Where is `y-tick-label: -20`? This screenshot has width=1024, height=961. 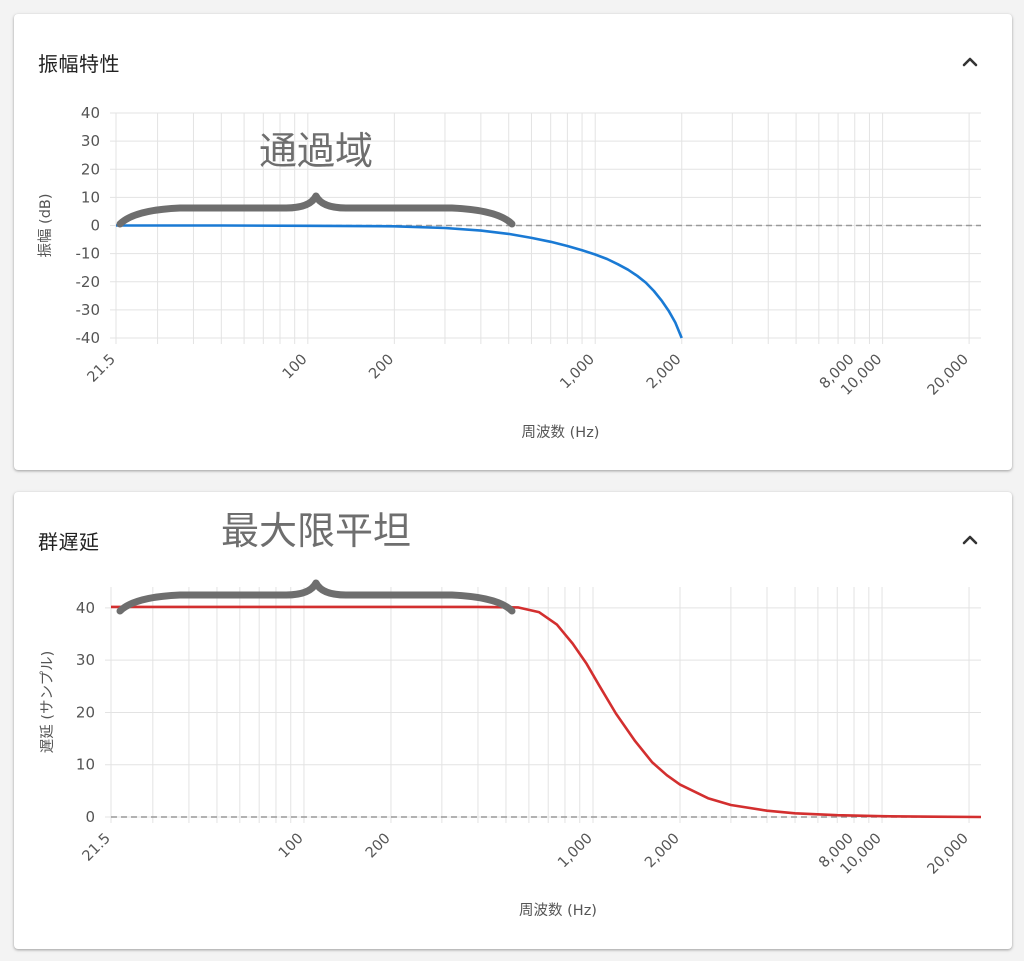 y-tick-label: -20 is located at coordinates (88, 282).